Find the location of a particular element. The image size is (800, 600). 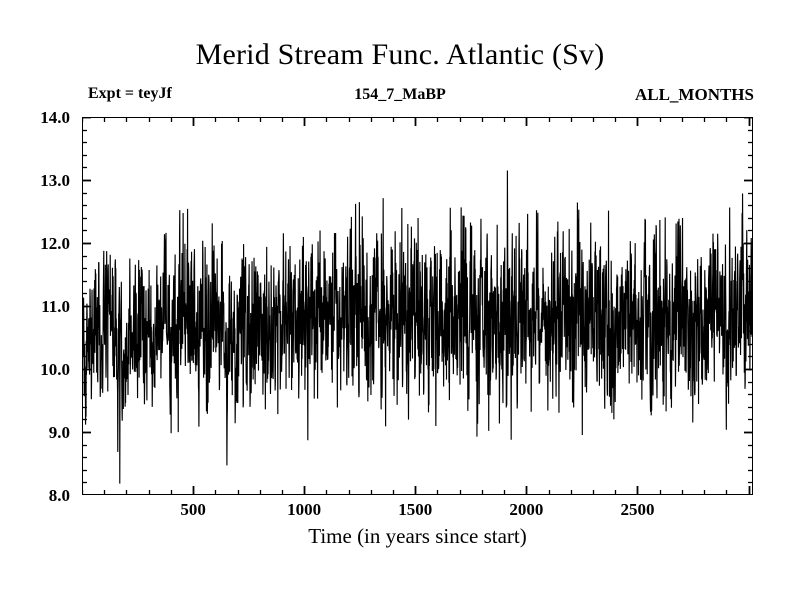

y-axis-tick-label: 11.0 is located at coordinates (55, 306).